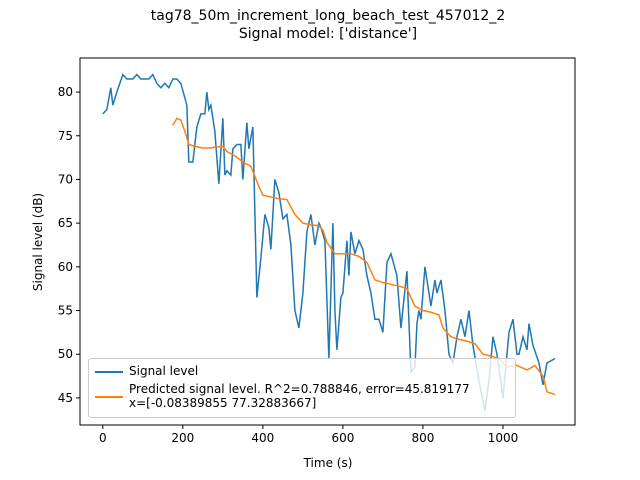 This screenshot has width=640, height=480. Describe the element at coordinates (328, 463) in the screenshot. I see `x-axis-label: Time (s)` at that location.